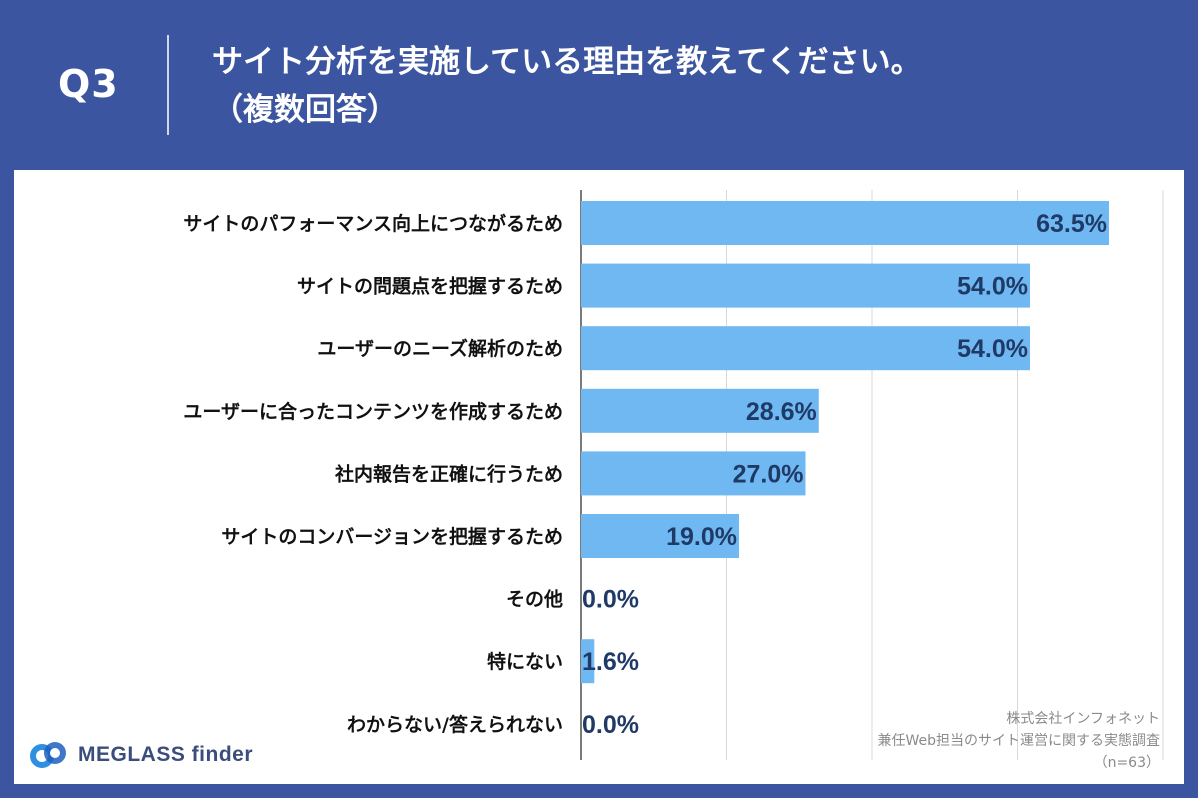  I want to click on source-survey: 兼任Web担当のサイト運営に関する実態調査, so click(1018, 741).